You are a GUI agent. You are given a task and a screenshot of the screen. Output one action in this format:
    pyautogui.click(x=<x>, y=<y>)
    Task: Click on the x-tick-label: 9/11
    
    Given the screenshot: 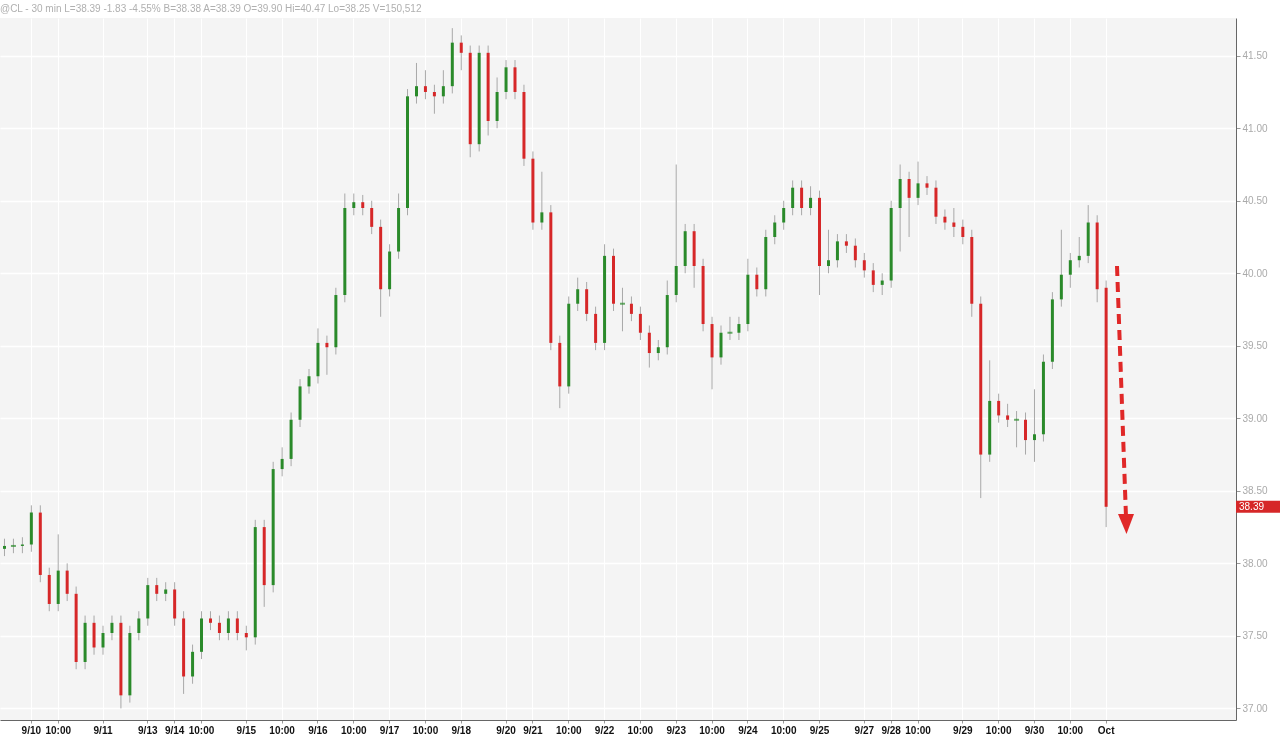 What is the action you would take?
    pyautogui.click(x=103, y=730)
    